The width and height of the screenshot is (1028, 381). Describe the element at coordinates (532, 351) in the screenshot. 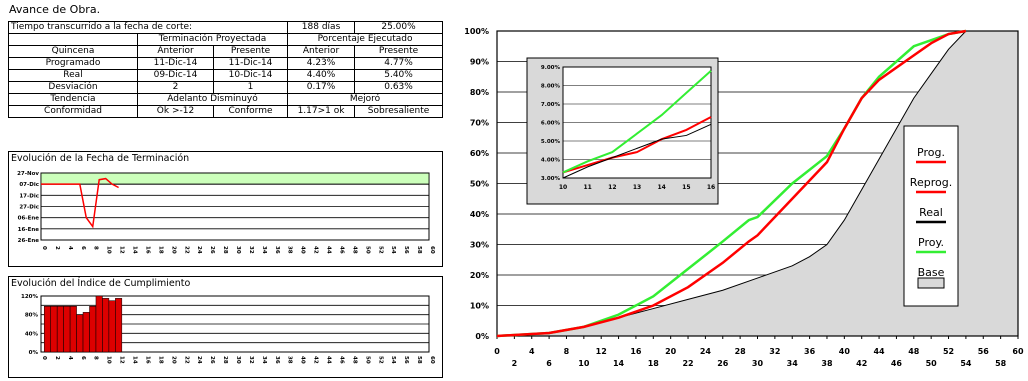

I see `x-tick-label: 4` at that location.